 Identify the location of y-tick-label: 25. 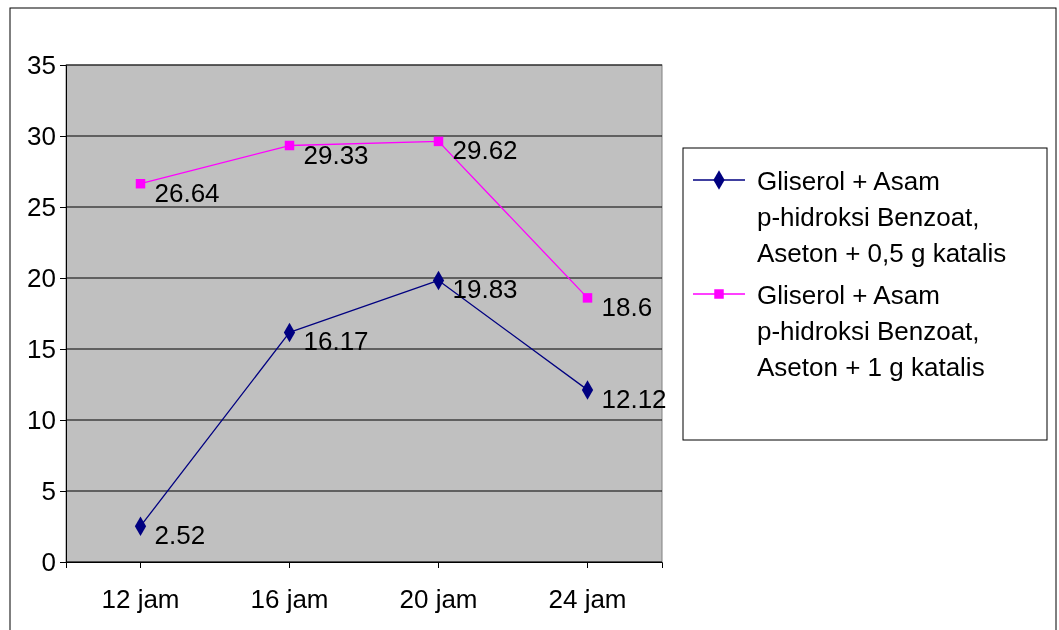
(41, 206).